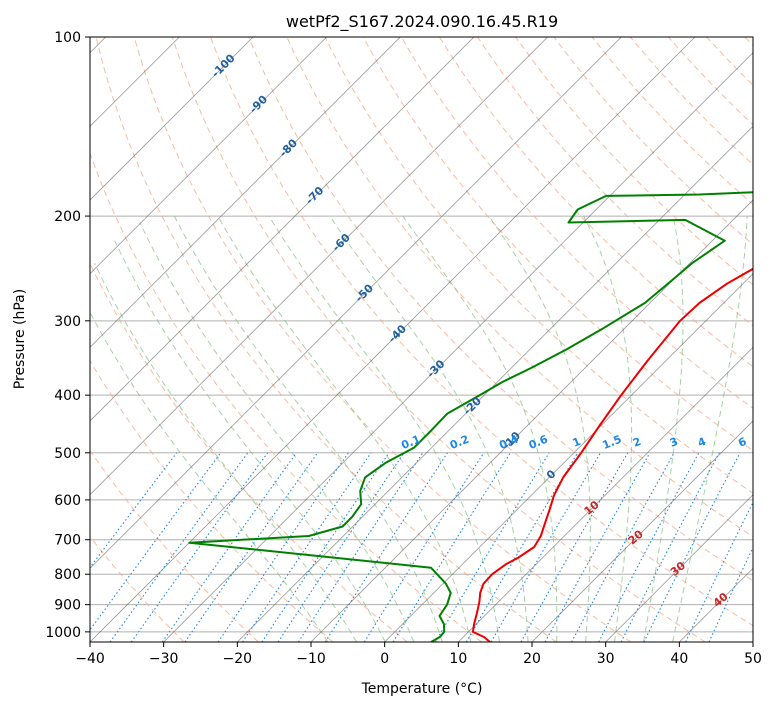  Describe the element at coordinates (422, 689) in the screenshot. I see `x-axis-label: Temperature (°C)` at that location.